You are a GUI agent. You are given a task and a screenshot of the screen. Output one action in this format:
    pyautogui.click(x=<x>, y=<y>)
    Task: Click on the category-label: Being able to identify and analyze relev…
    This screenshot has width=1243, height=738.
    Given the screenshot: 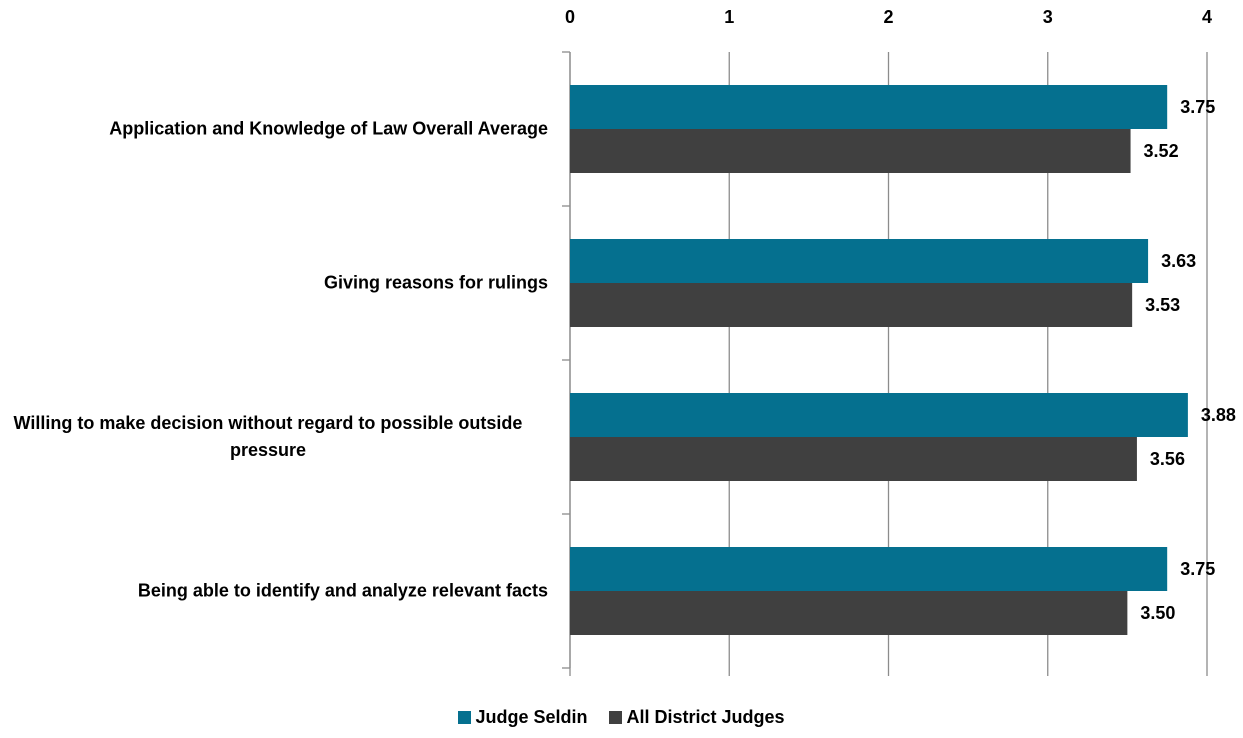 What is the action you would take?
    pyautogui.click(x=274, y=591)
    